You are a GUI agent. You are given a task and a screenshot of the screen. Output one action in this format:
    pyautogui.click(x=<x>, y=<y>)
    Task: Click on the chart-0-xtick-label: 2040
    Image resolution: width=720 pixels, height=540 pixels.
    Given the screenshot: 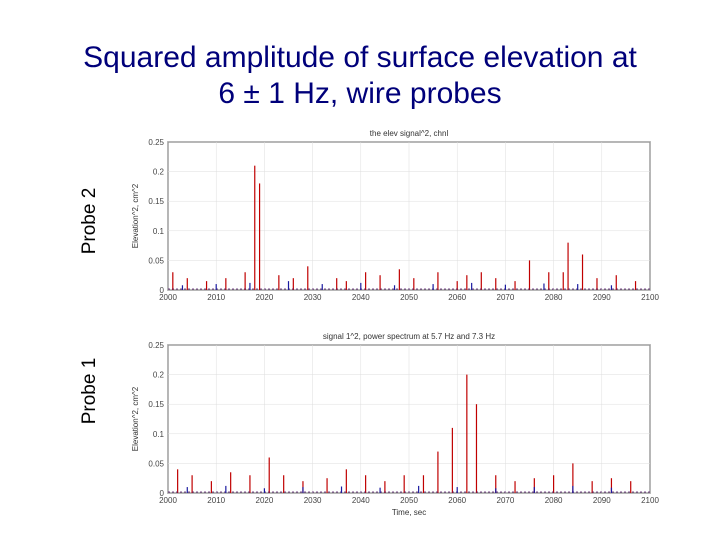 What is the action you would take?
    pyautogui.click(x=361, y=297)
    